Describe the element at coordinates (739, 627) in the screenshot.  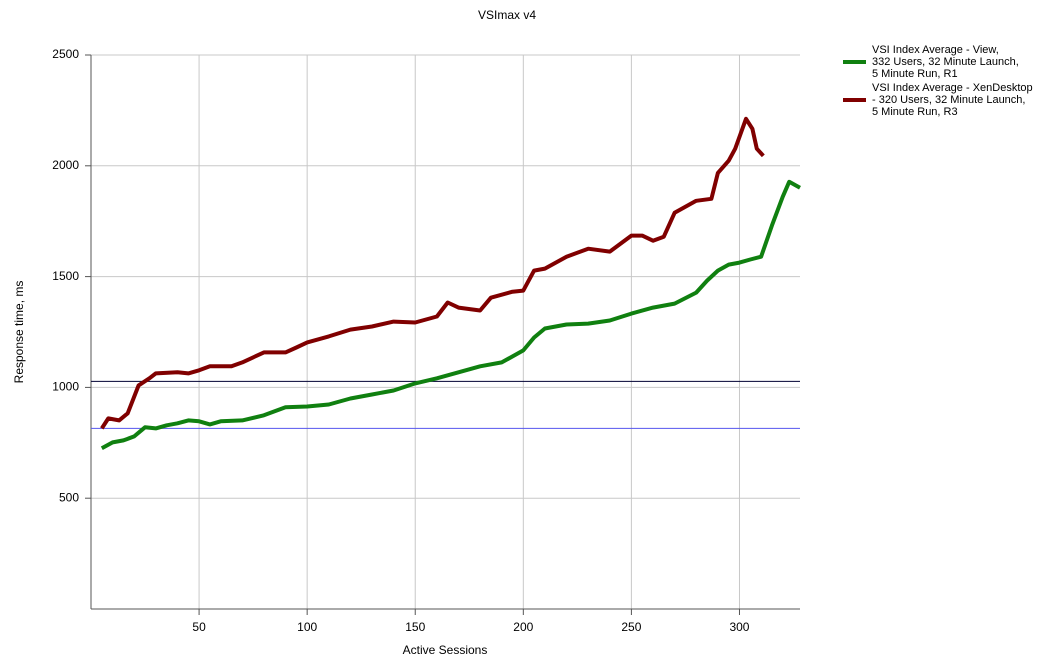
I see `x-tick-label: 300` at that location.